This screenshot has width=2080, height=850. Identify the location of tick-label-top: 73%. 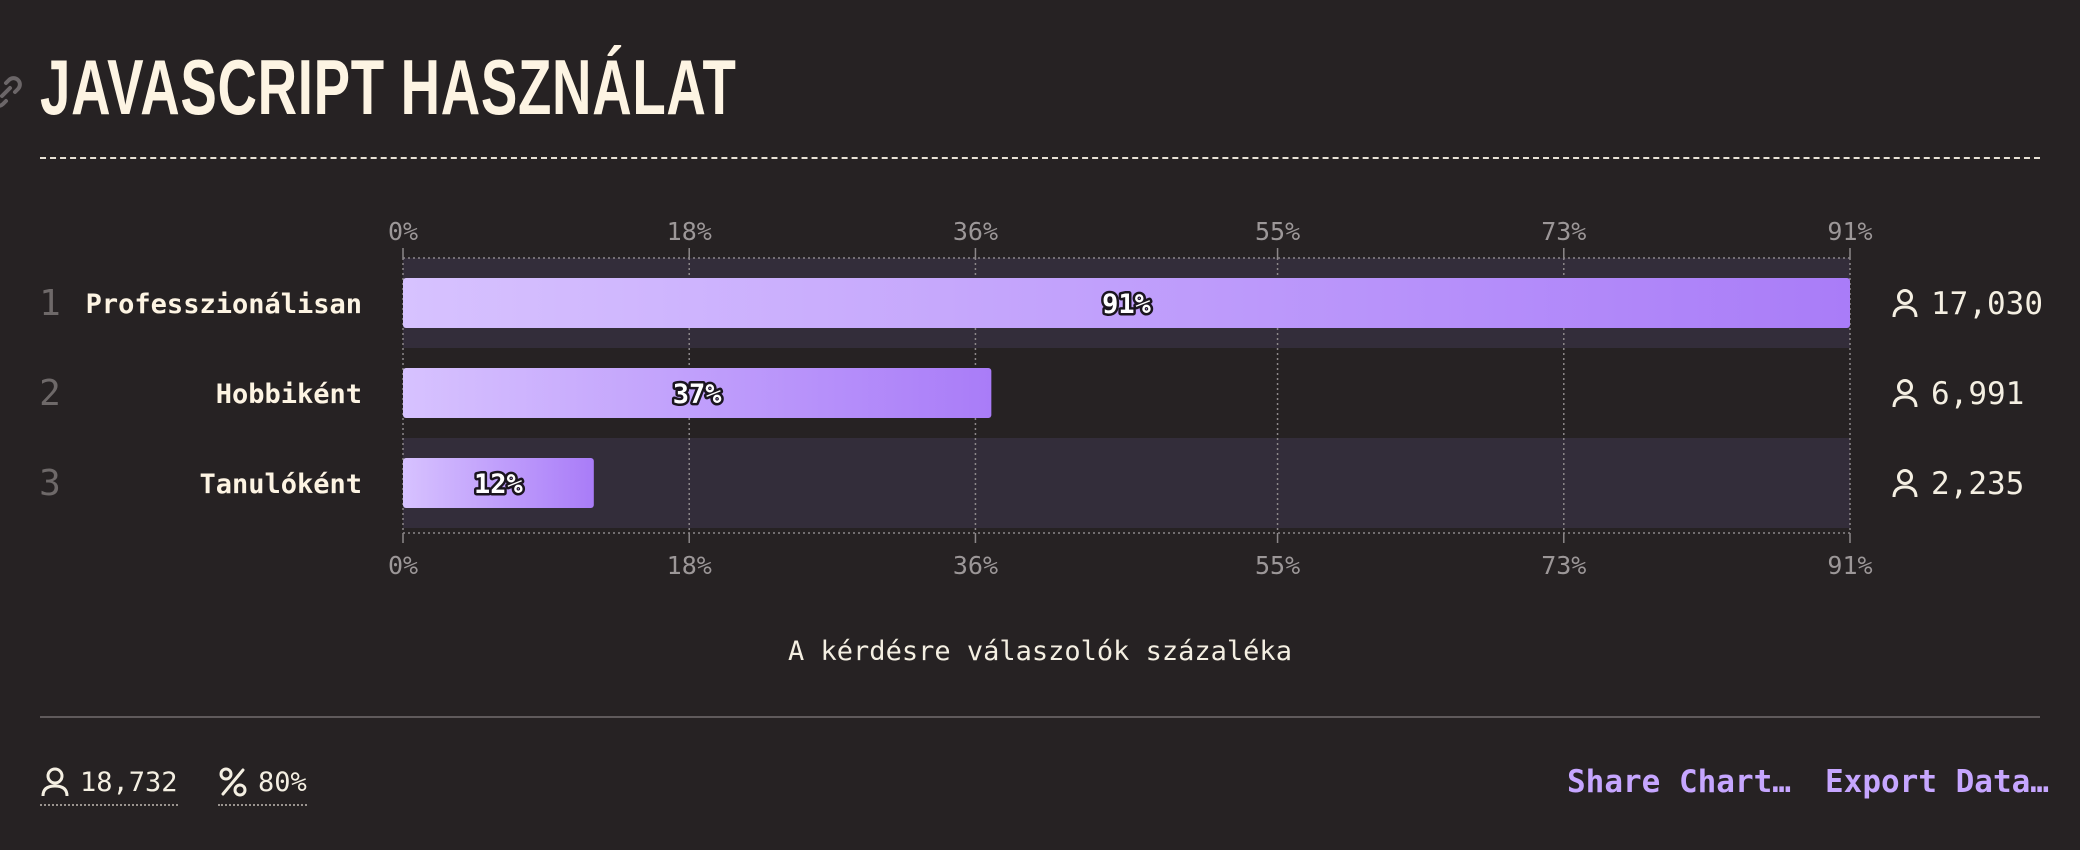
(1563, 231).